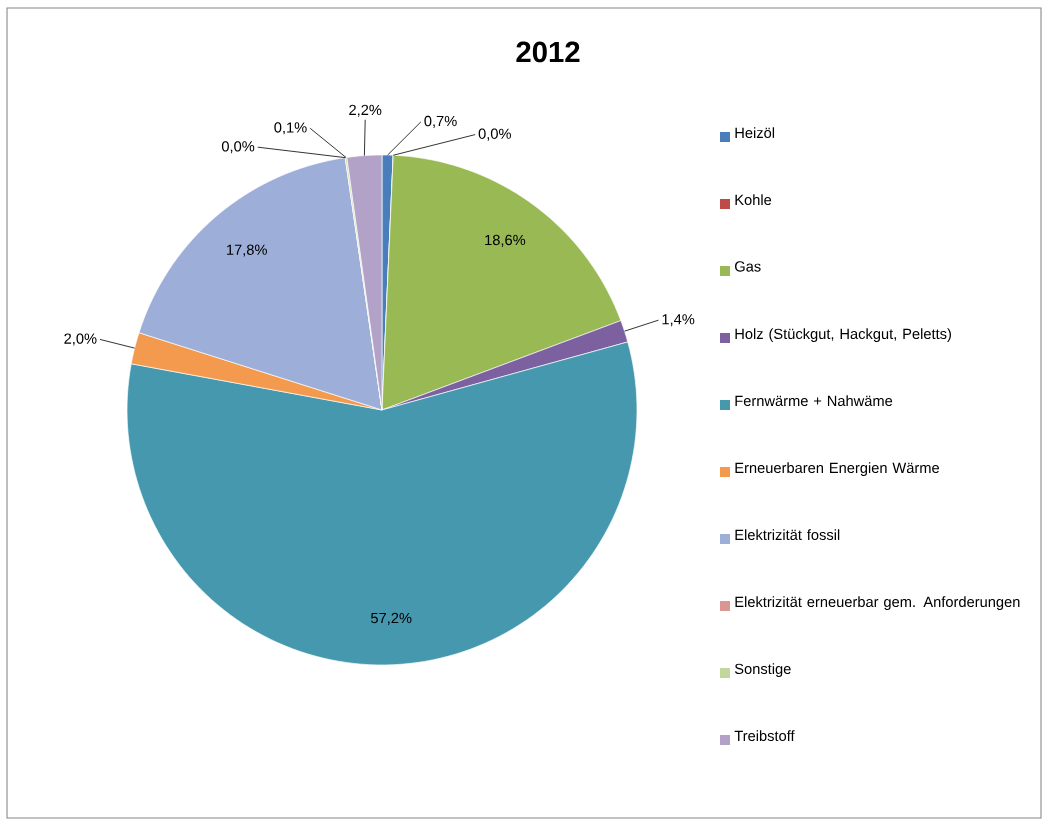  What do you see at coordinates (753, 200) in the screenshot?
I see `legend-label: Kohle` at bounding box center [753, 200].